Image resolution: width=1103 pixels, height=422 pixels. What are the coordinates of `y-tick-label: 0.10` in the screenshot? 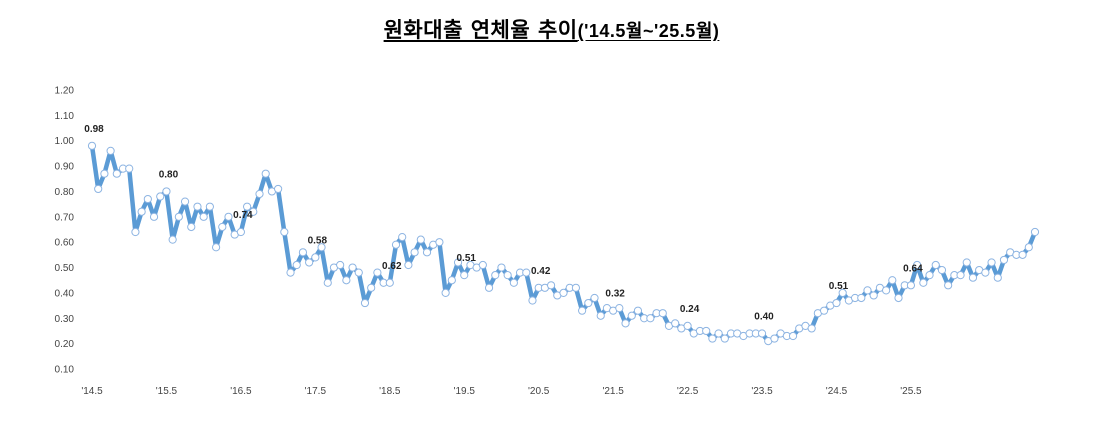 It's located at (65, 370).